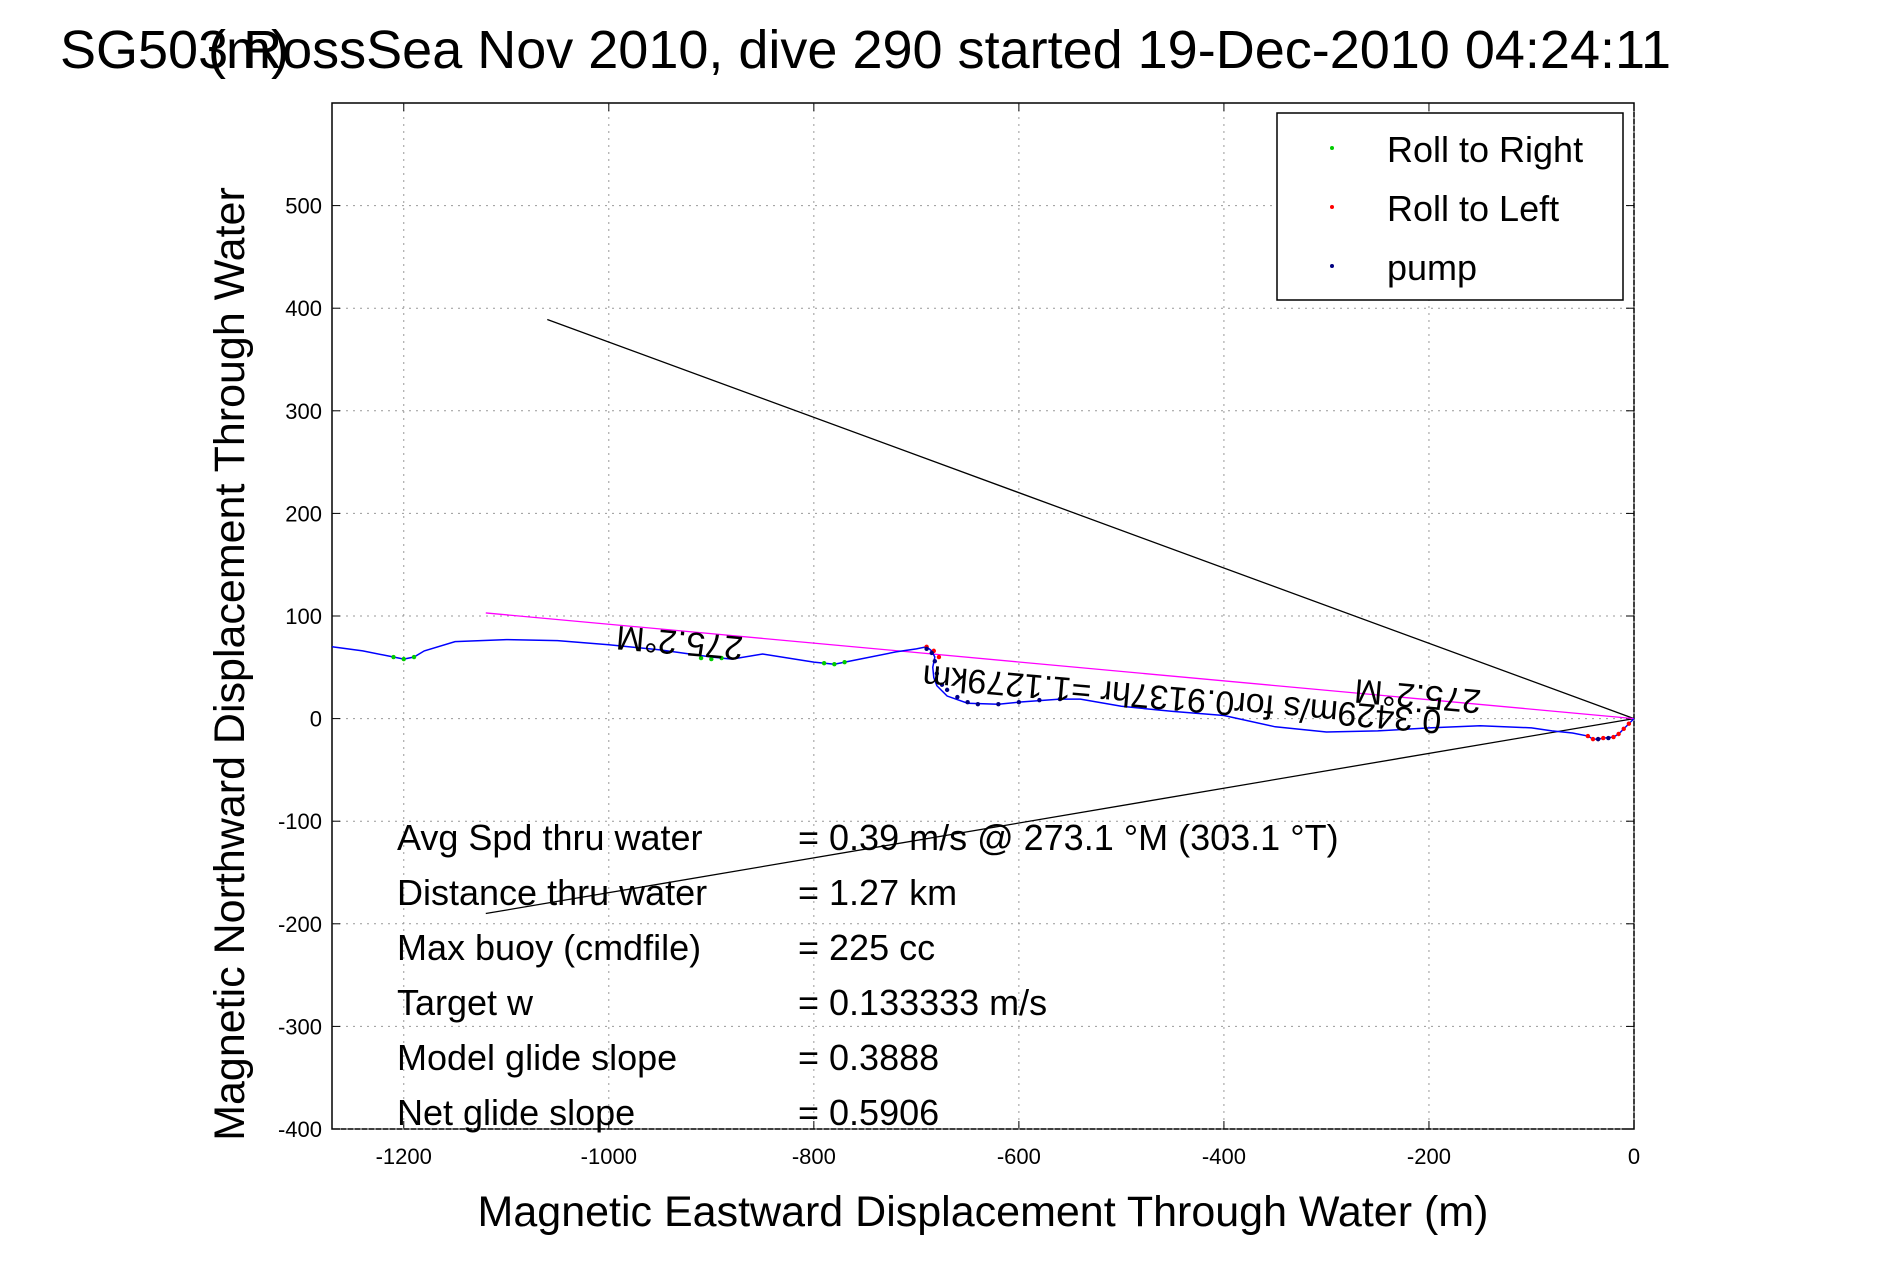  Describe the element at coordinates (300, 1026) in the screenshot. I see `y-tick-label: -300` at that location.